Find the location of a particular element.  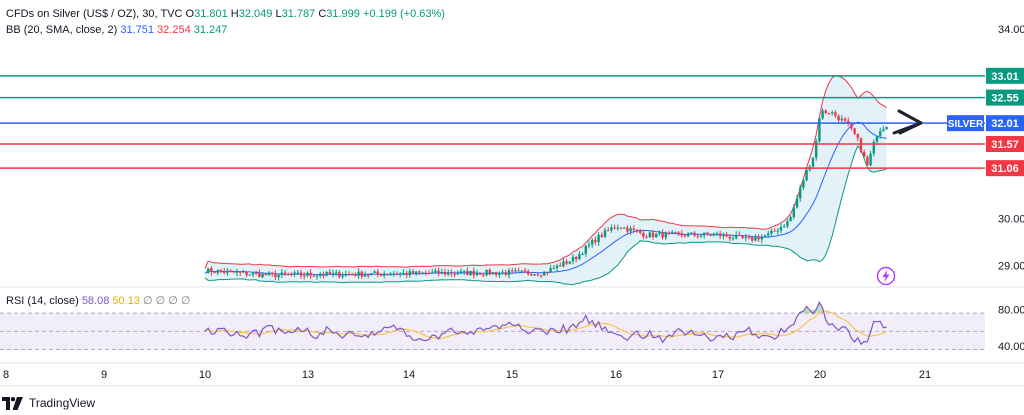

level-price-label: 32.01 is located at coordinates (1005, 124).